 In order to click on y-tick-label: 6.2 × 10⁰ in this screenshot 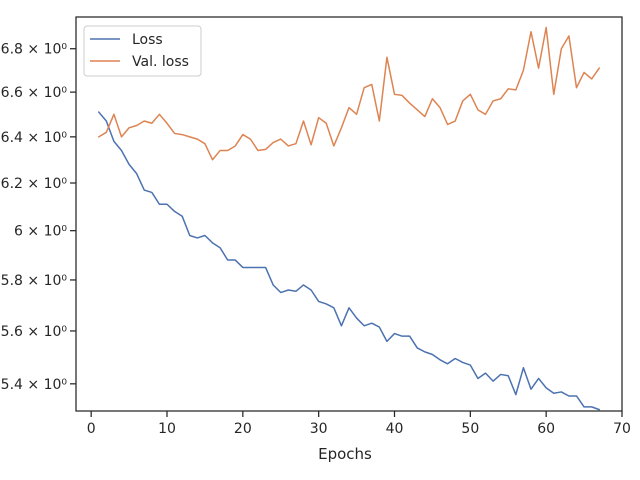, I will do `click(34, 184)`.